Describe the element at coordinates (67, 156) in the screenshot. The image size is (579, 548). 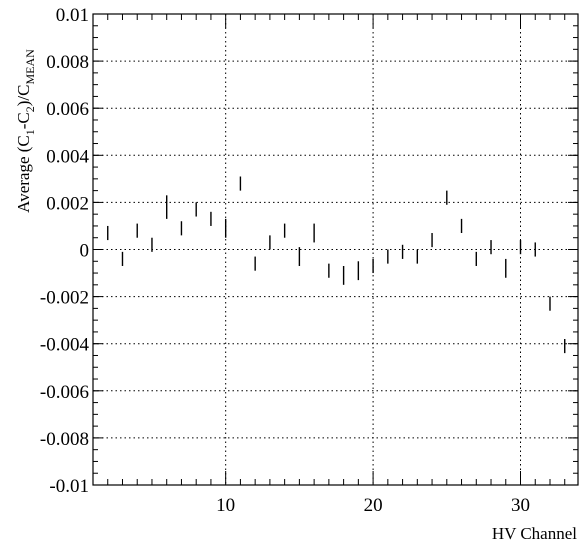
I see `y-tick-label: 0.004` at that location.